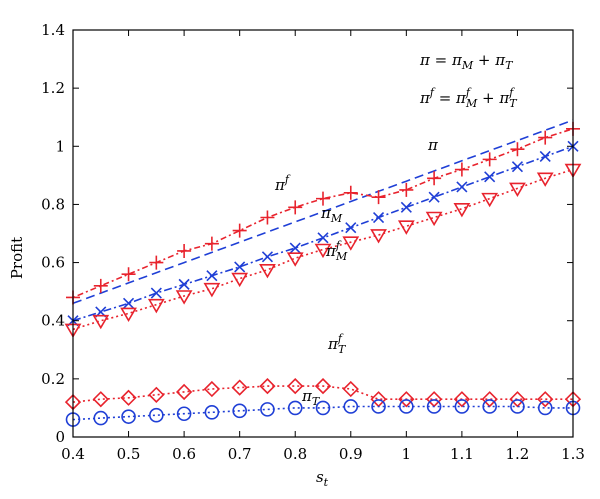 This screenshot has width=600, height=499. I want to click on y-axis-title: Profit, so click(17, 258).